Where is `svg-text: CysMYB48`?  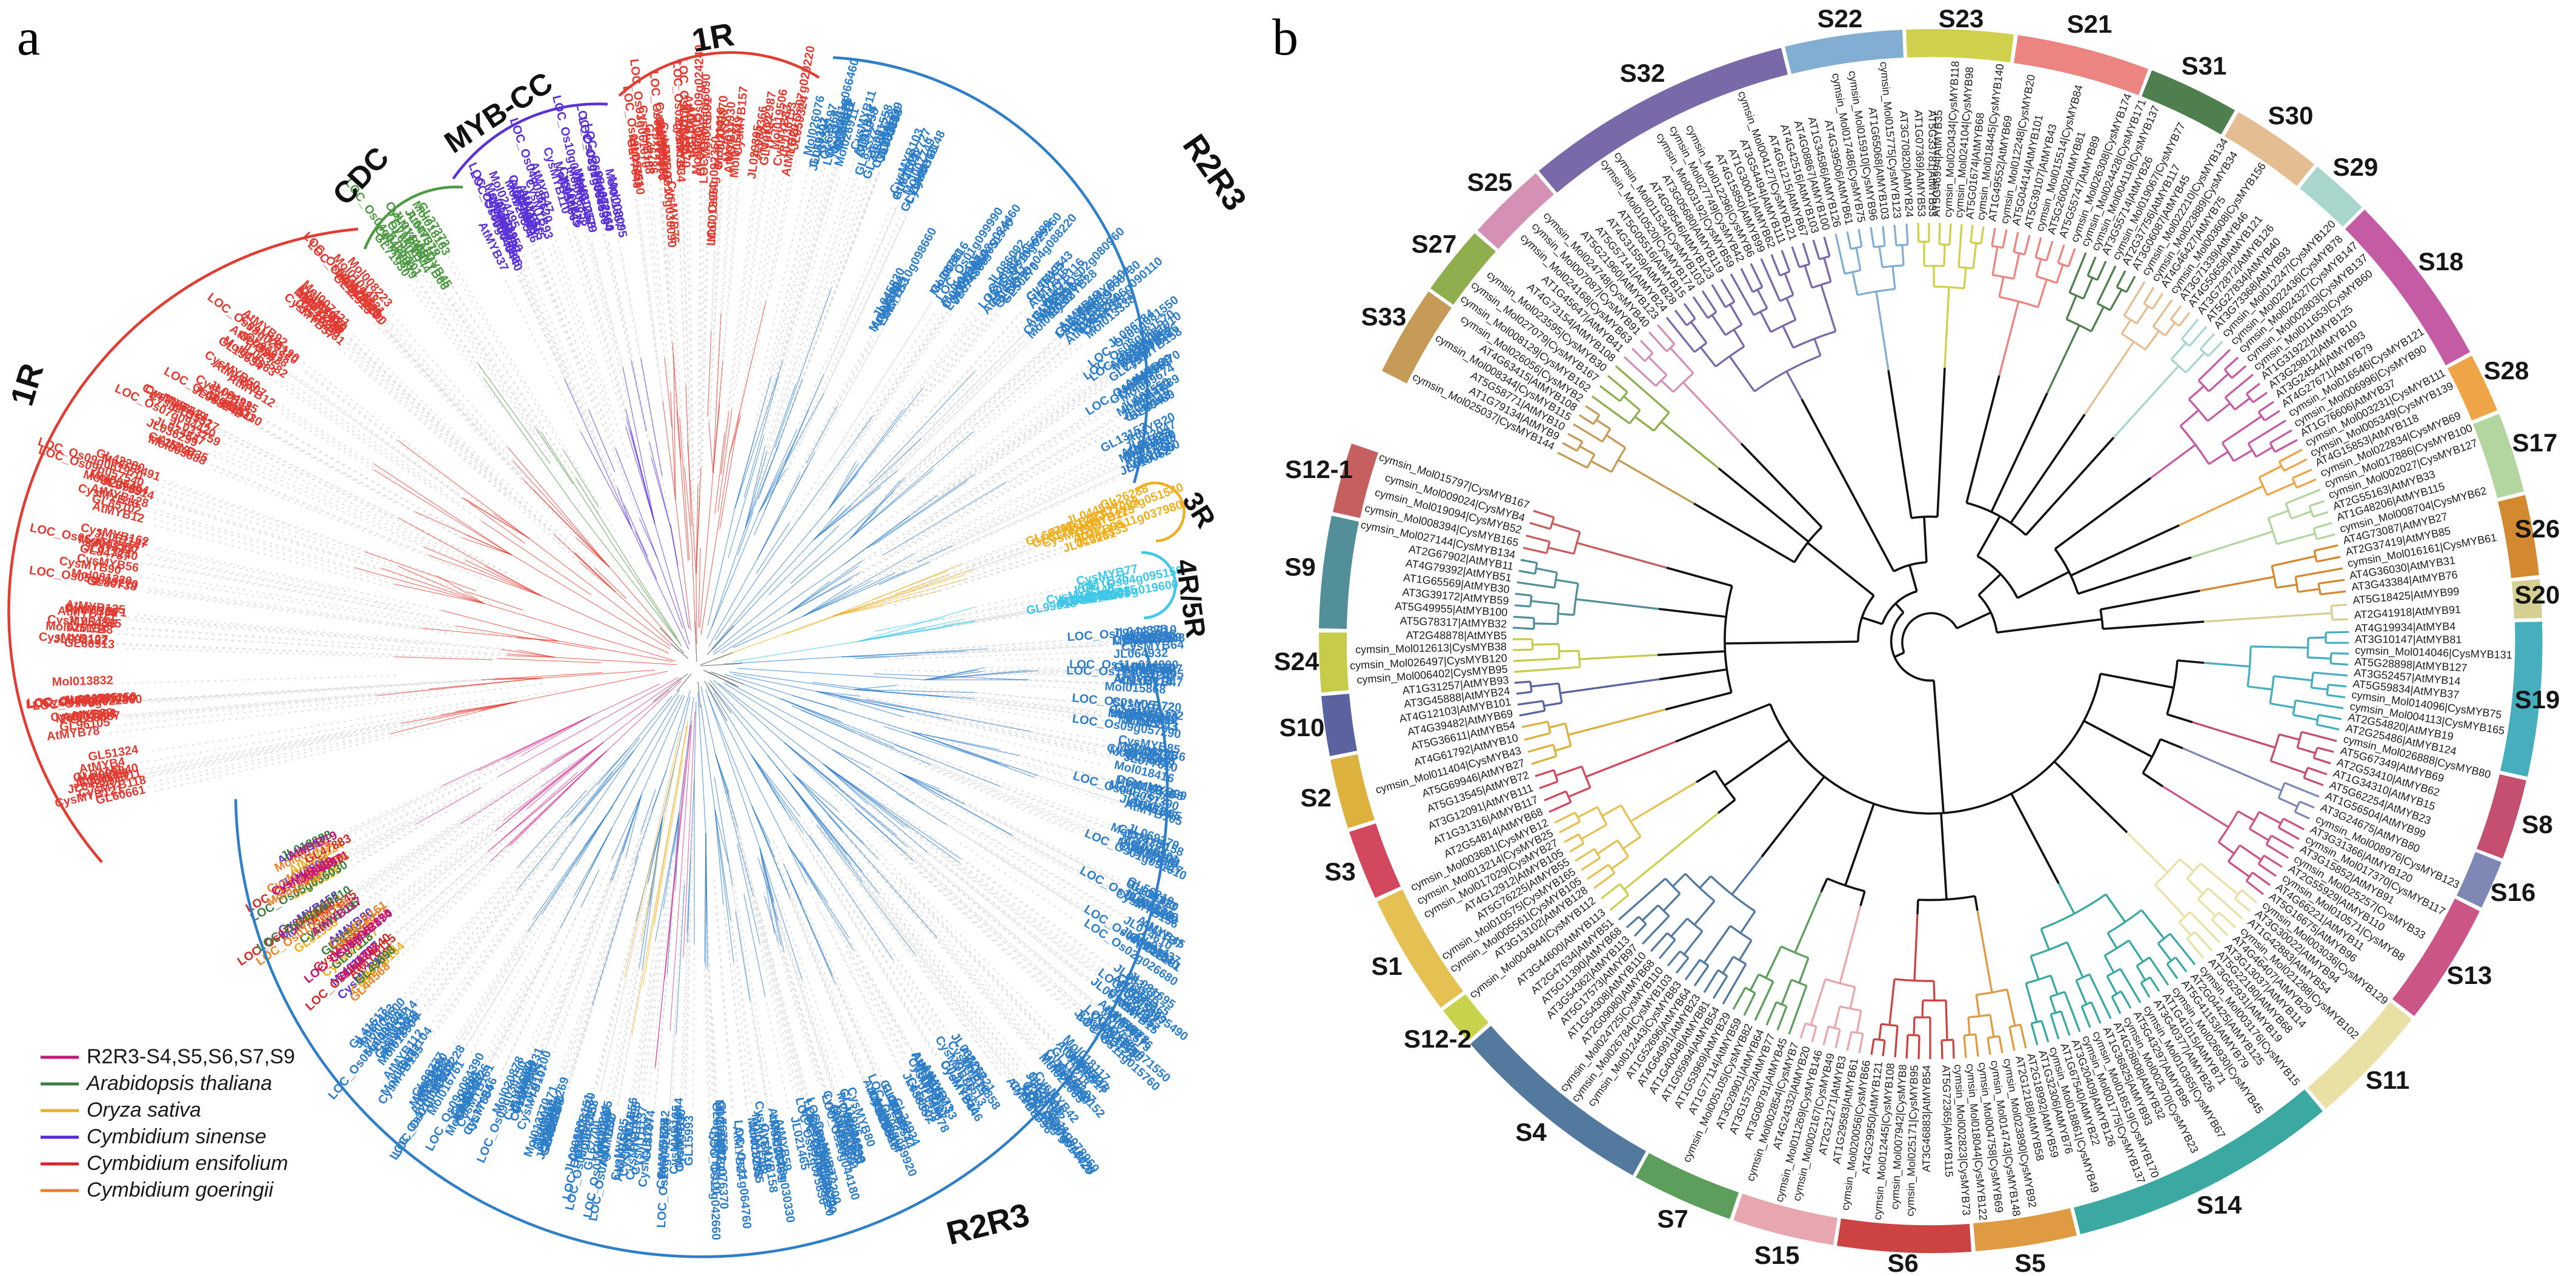 svg-text: CysMYB48 is located at coordinates (1153, 639).